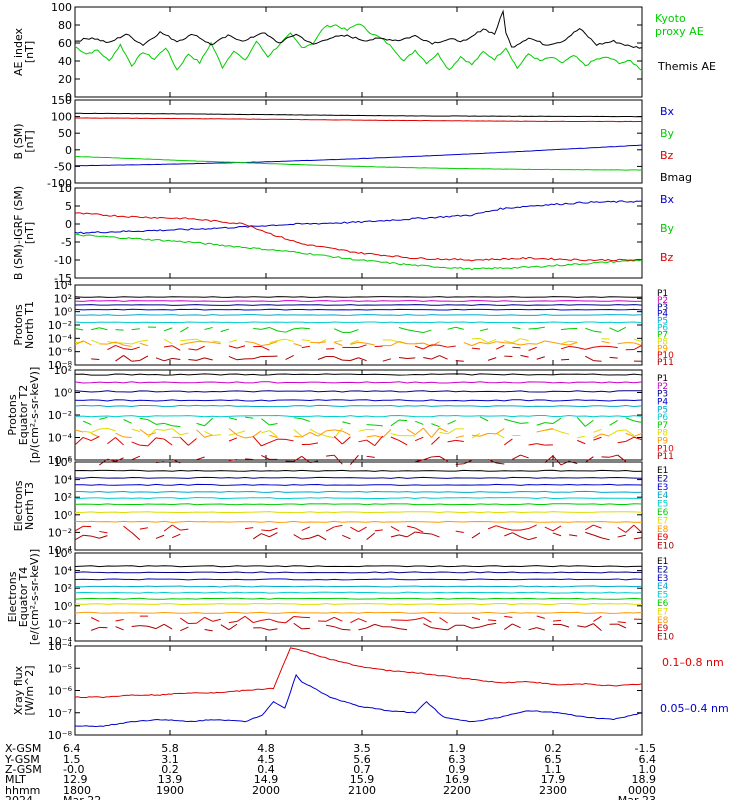 Image resolution: width=750 pixels, height=800 pixels. Describe the element at coordinates (68, 206) in the screenshot. I see `y-tick-label: 5` at that location.